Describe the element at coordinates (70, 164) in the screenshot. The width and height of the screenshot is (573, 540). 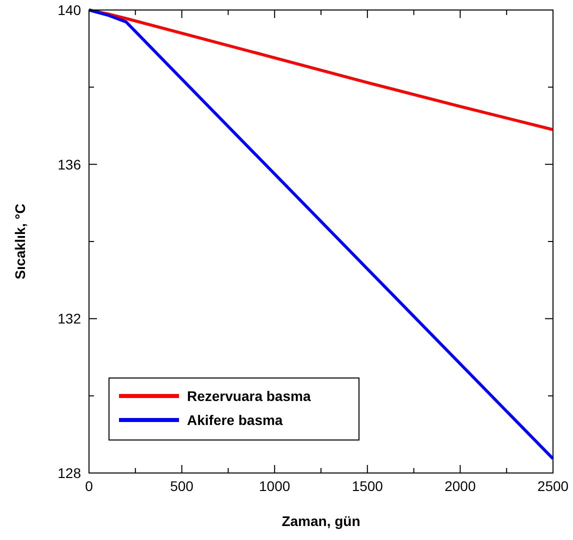
I see `y-tick-label: 136` at that location.